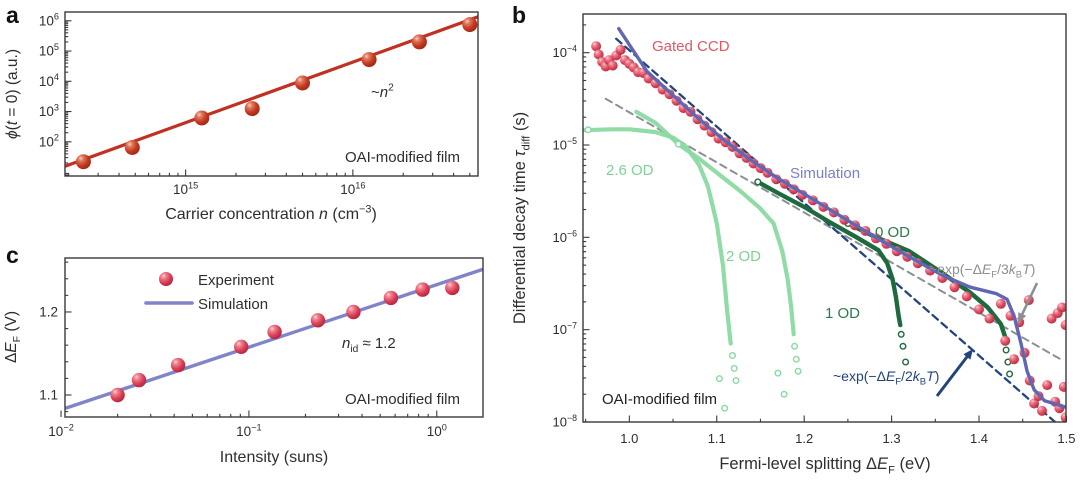 This screenshot has width=1080, height=483. I want to click on c-plot-frame, so click(274, 337).